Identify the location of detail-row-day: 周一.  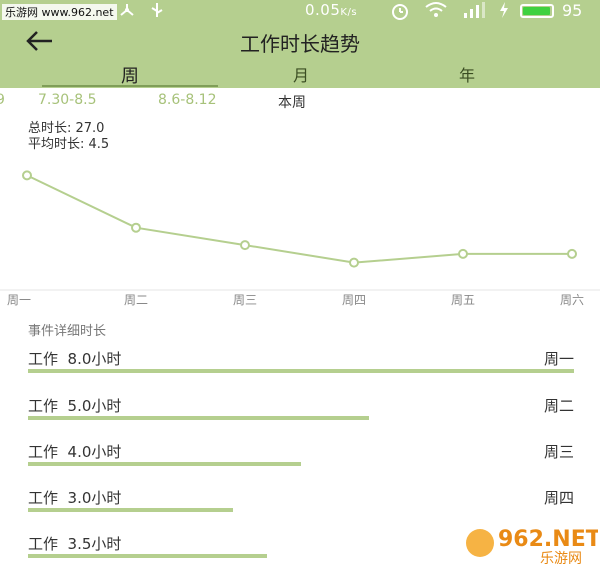
(558, 359).